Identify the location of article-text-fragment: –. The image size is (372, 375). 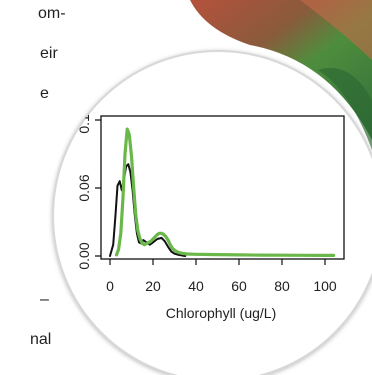
(44, 299).